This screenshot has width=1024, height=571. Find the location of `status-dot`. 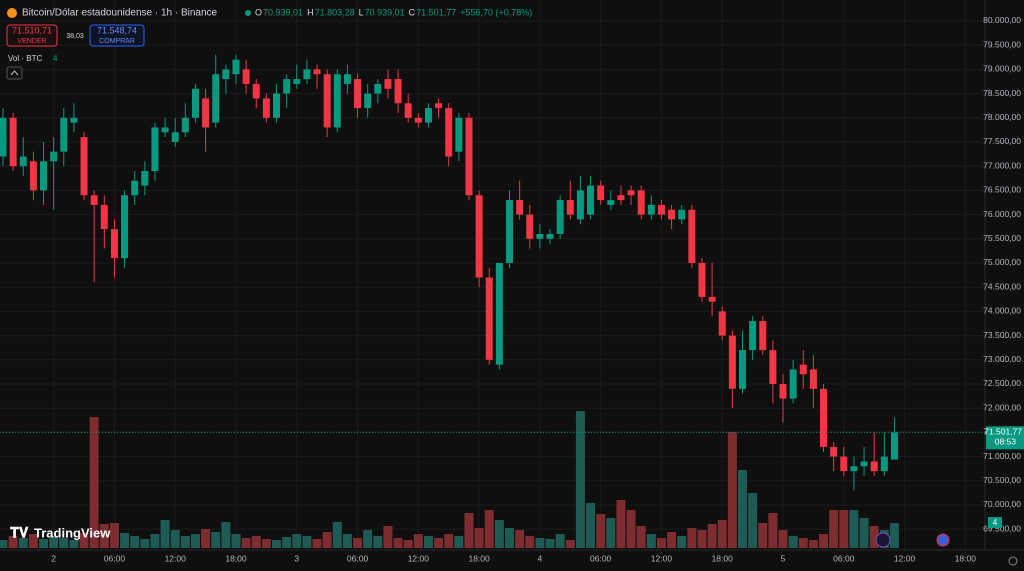

status-dot is located at coordinates (248, 13).